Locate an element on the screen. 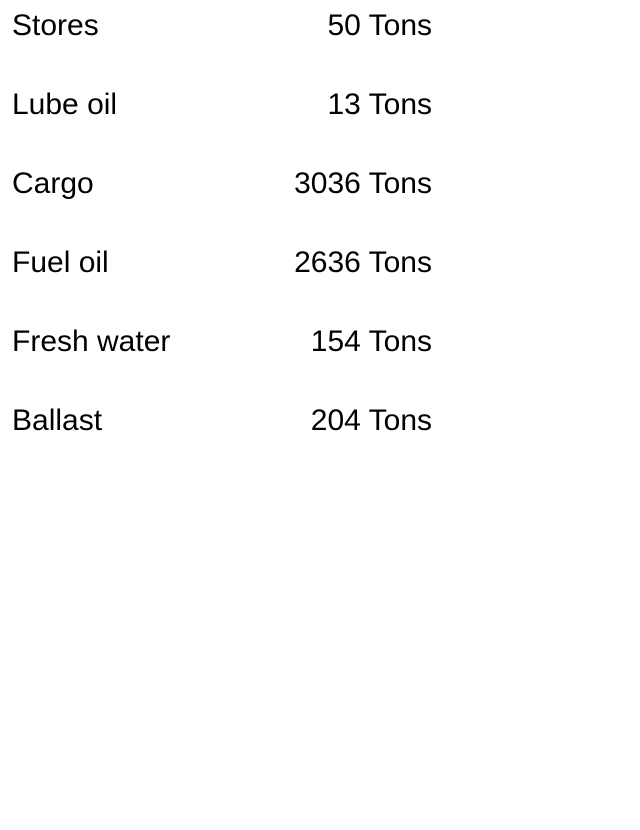 Image resolution: width=640 pixels, height=830 pixels. item-label: Fresh water is located at coordinates (91, 341).